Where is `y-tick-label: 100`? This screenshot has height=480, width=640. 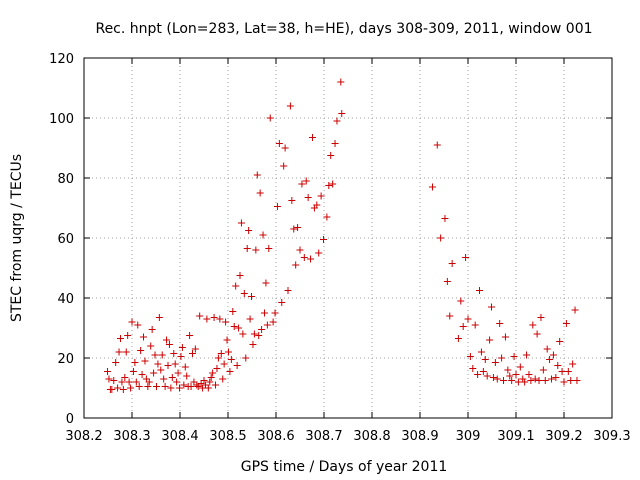 y-tick-label: 100 is located at coordinates (61, 119).